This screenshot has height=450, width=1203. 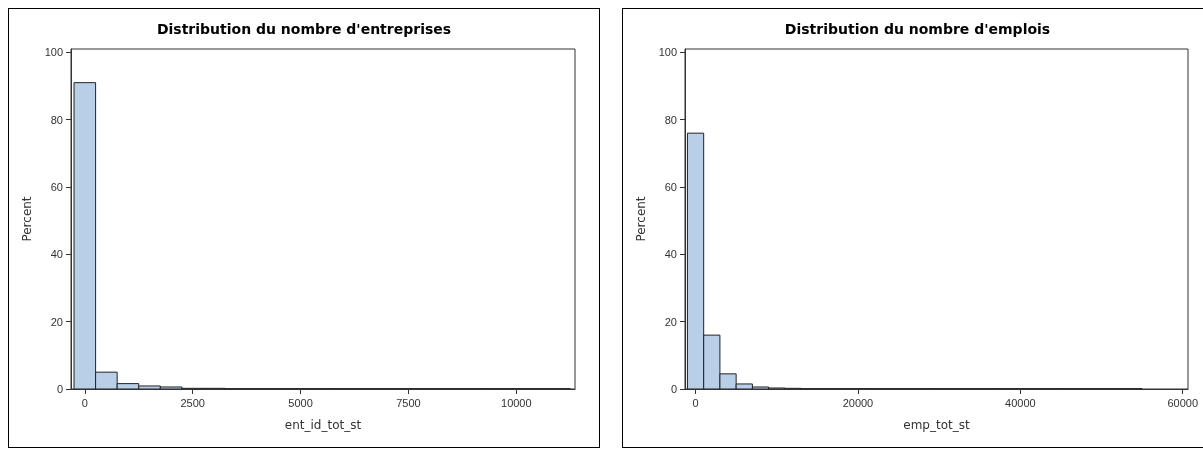 I want to click on chart-title: Distribution du nombre d'entreprises, so click(x=304, y=29).